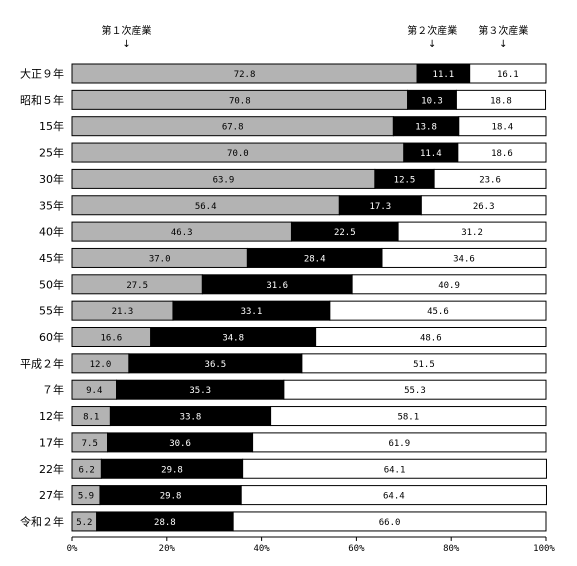  I want to click on data-label: 9.4, so click(94, 391).